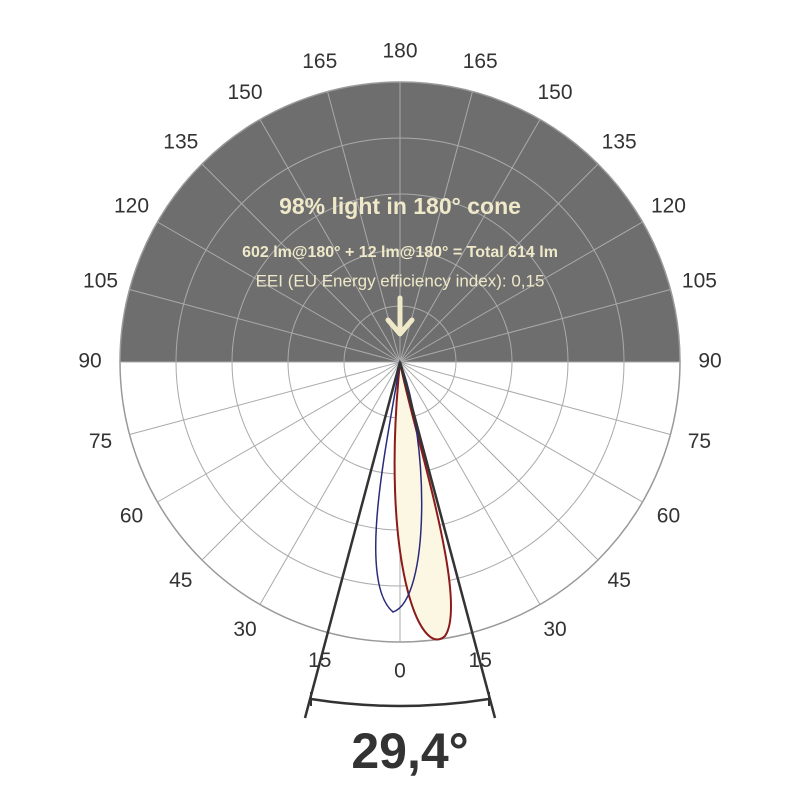  I want to click on beam-angle: 29,4°, so click(409, 751).